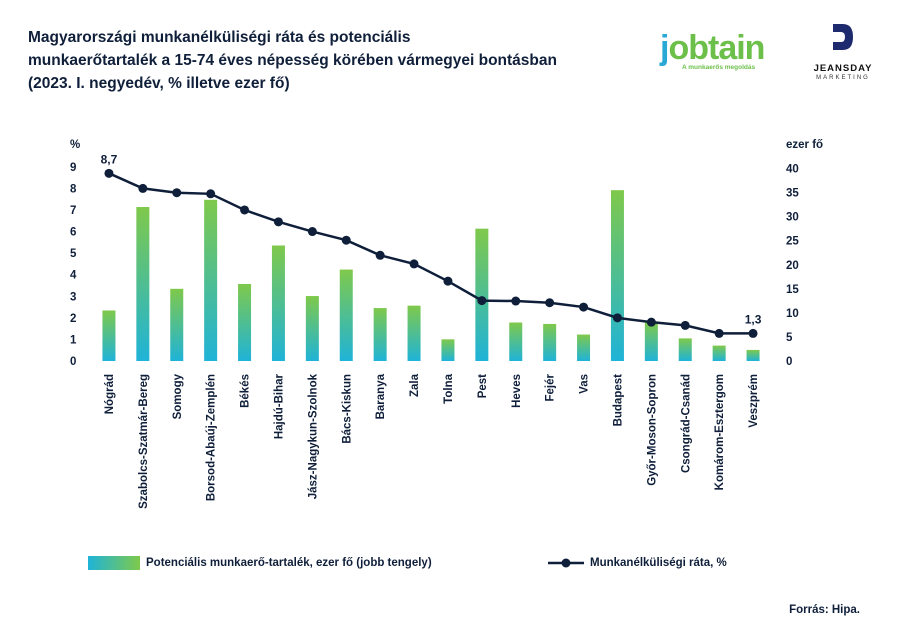 The height and width of the screenshot is (636, 900). What do you see at coordinates (178, 396) in the screenshot?
I see `x-label-2: Somogy` at bounding box center [178, 396].